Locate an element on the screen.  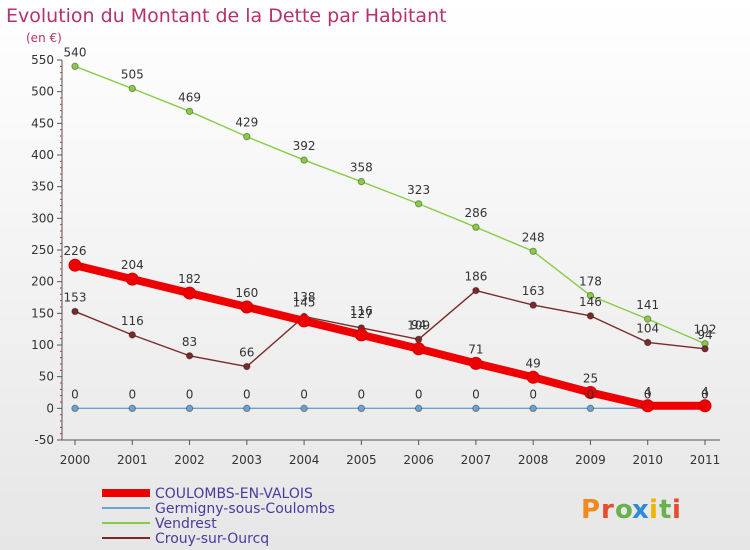
data-label: 49 is located at coordinates (533, 363).